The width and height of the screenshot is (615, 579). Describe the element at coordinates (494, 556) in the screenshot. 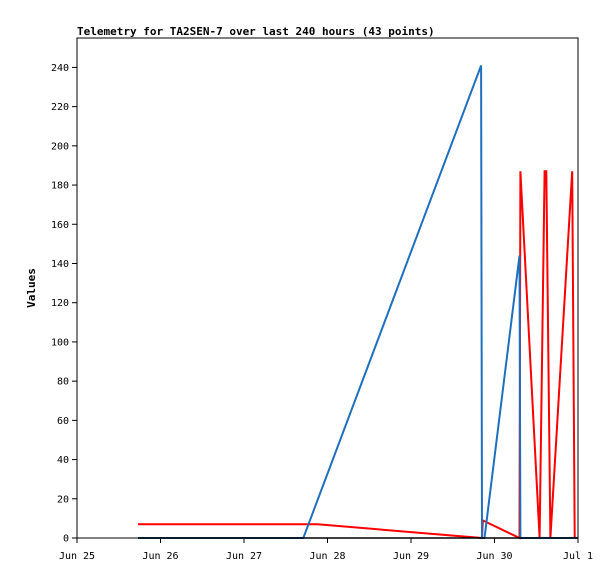

I see `x-tick-label: Jun 30` at that location.